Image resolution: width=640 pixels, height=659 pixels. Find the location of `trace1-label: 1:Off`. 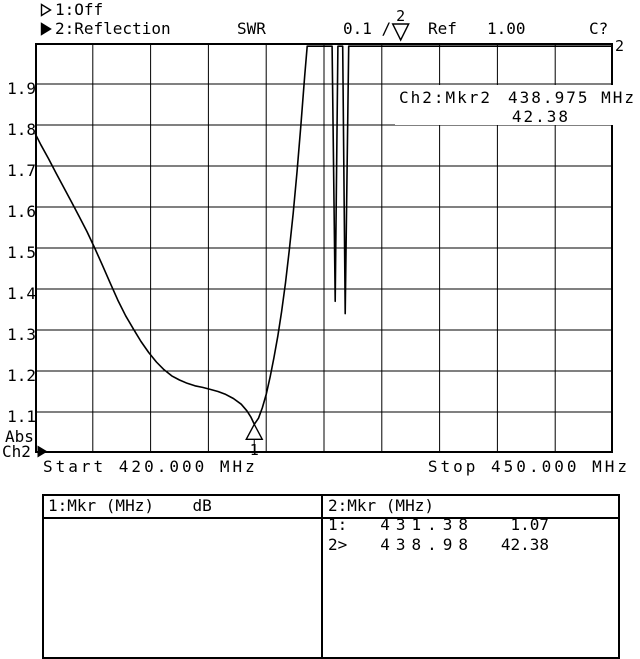

trace1-label: 1:Off is located at coordinates (79, 9).